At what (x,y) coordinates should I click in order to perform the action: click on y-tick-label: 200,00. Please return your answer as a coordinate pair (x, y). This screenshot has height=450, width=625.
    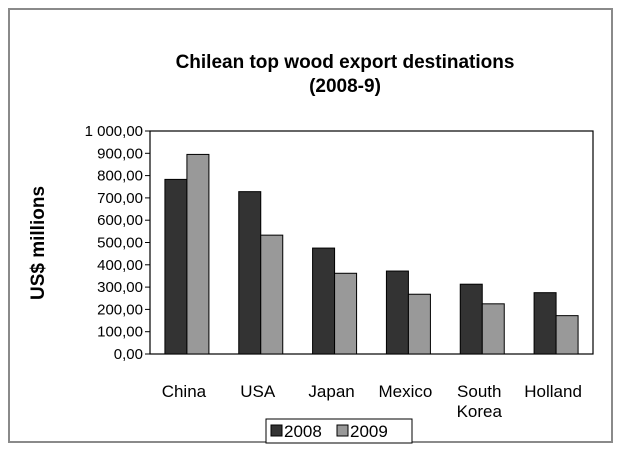
    Looking at the image, I should click on (120, 309).